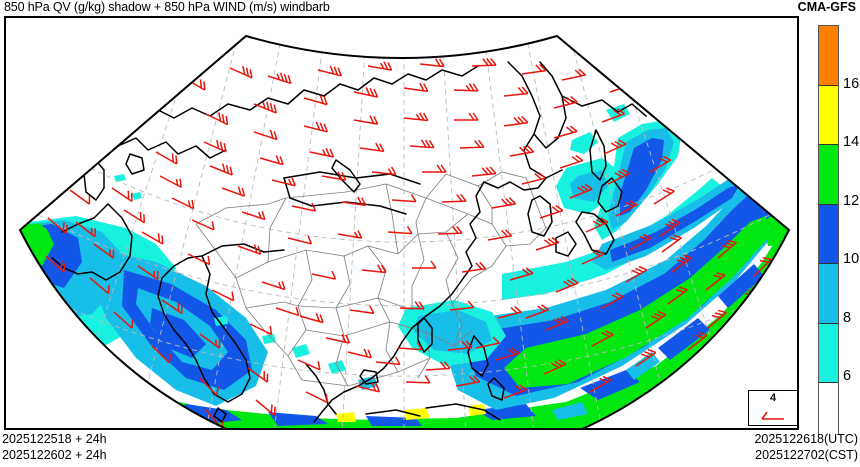  I want to click on model-label: CMA-GFS, so click(826, 7).